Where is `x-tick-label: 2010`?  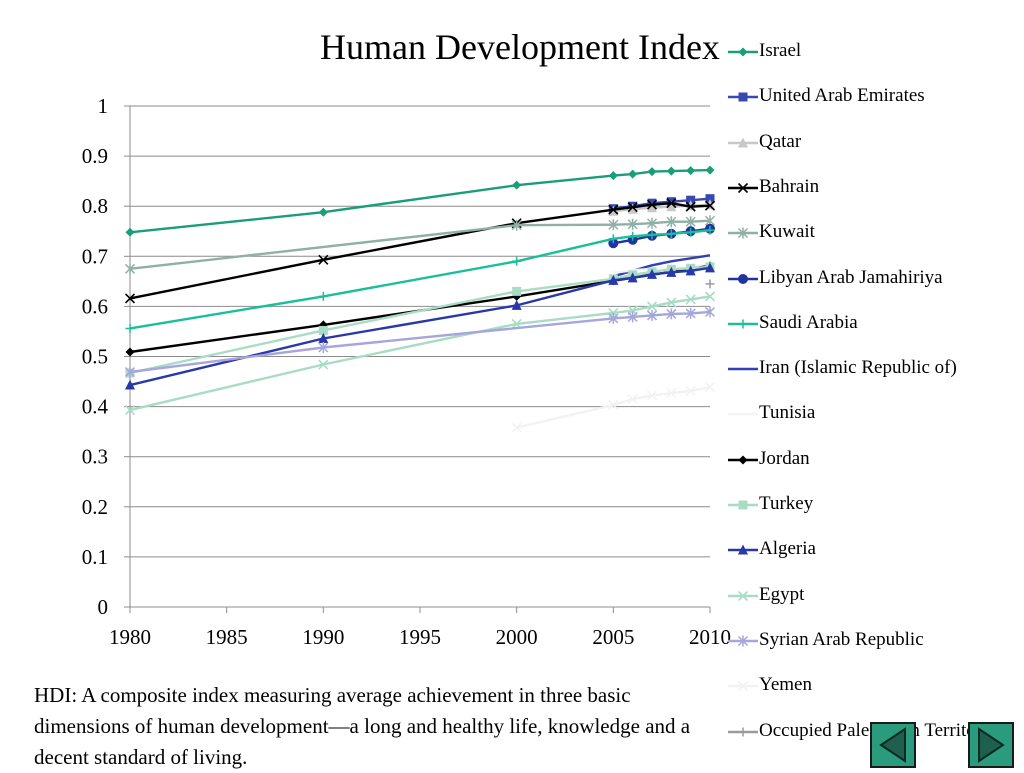 x-tick-label: 2010 is located at coordinates (710, 637).